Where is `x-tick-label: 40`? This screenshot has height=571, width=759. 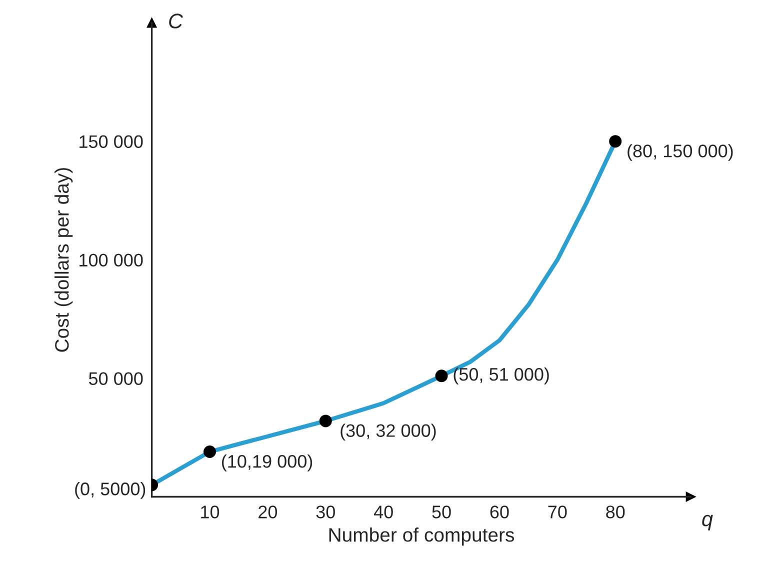 x-tick-label: 40 is located at coordinates (383, 512).